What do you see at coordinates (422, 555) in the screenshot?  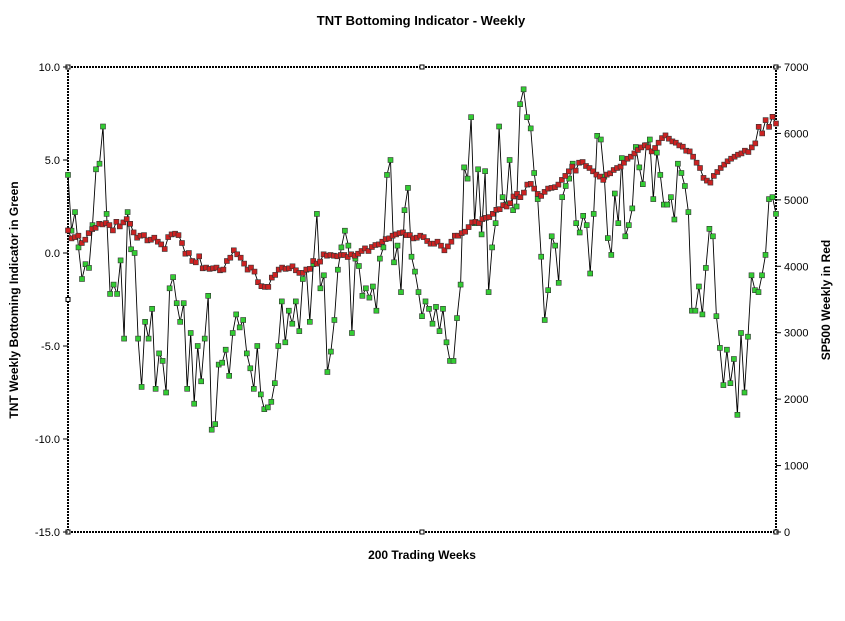 I see `x-axis-label: 200 Trading Weeks` at bounding box center [422, 555].